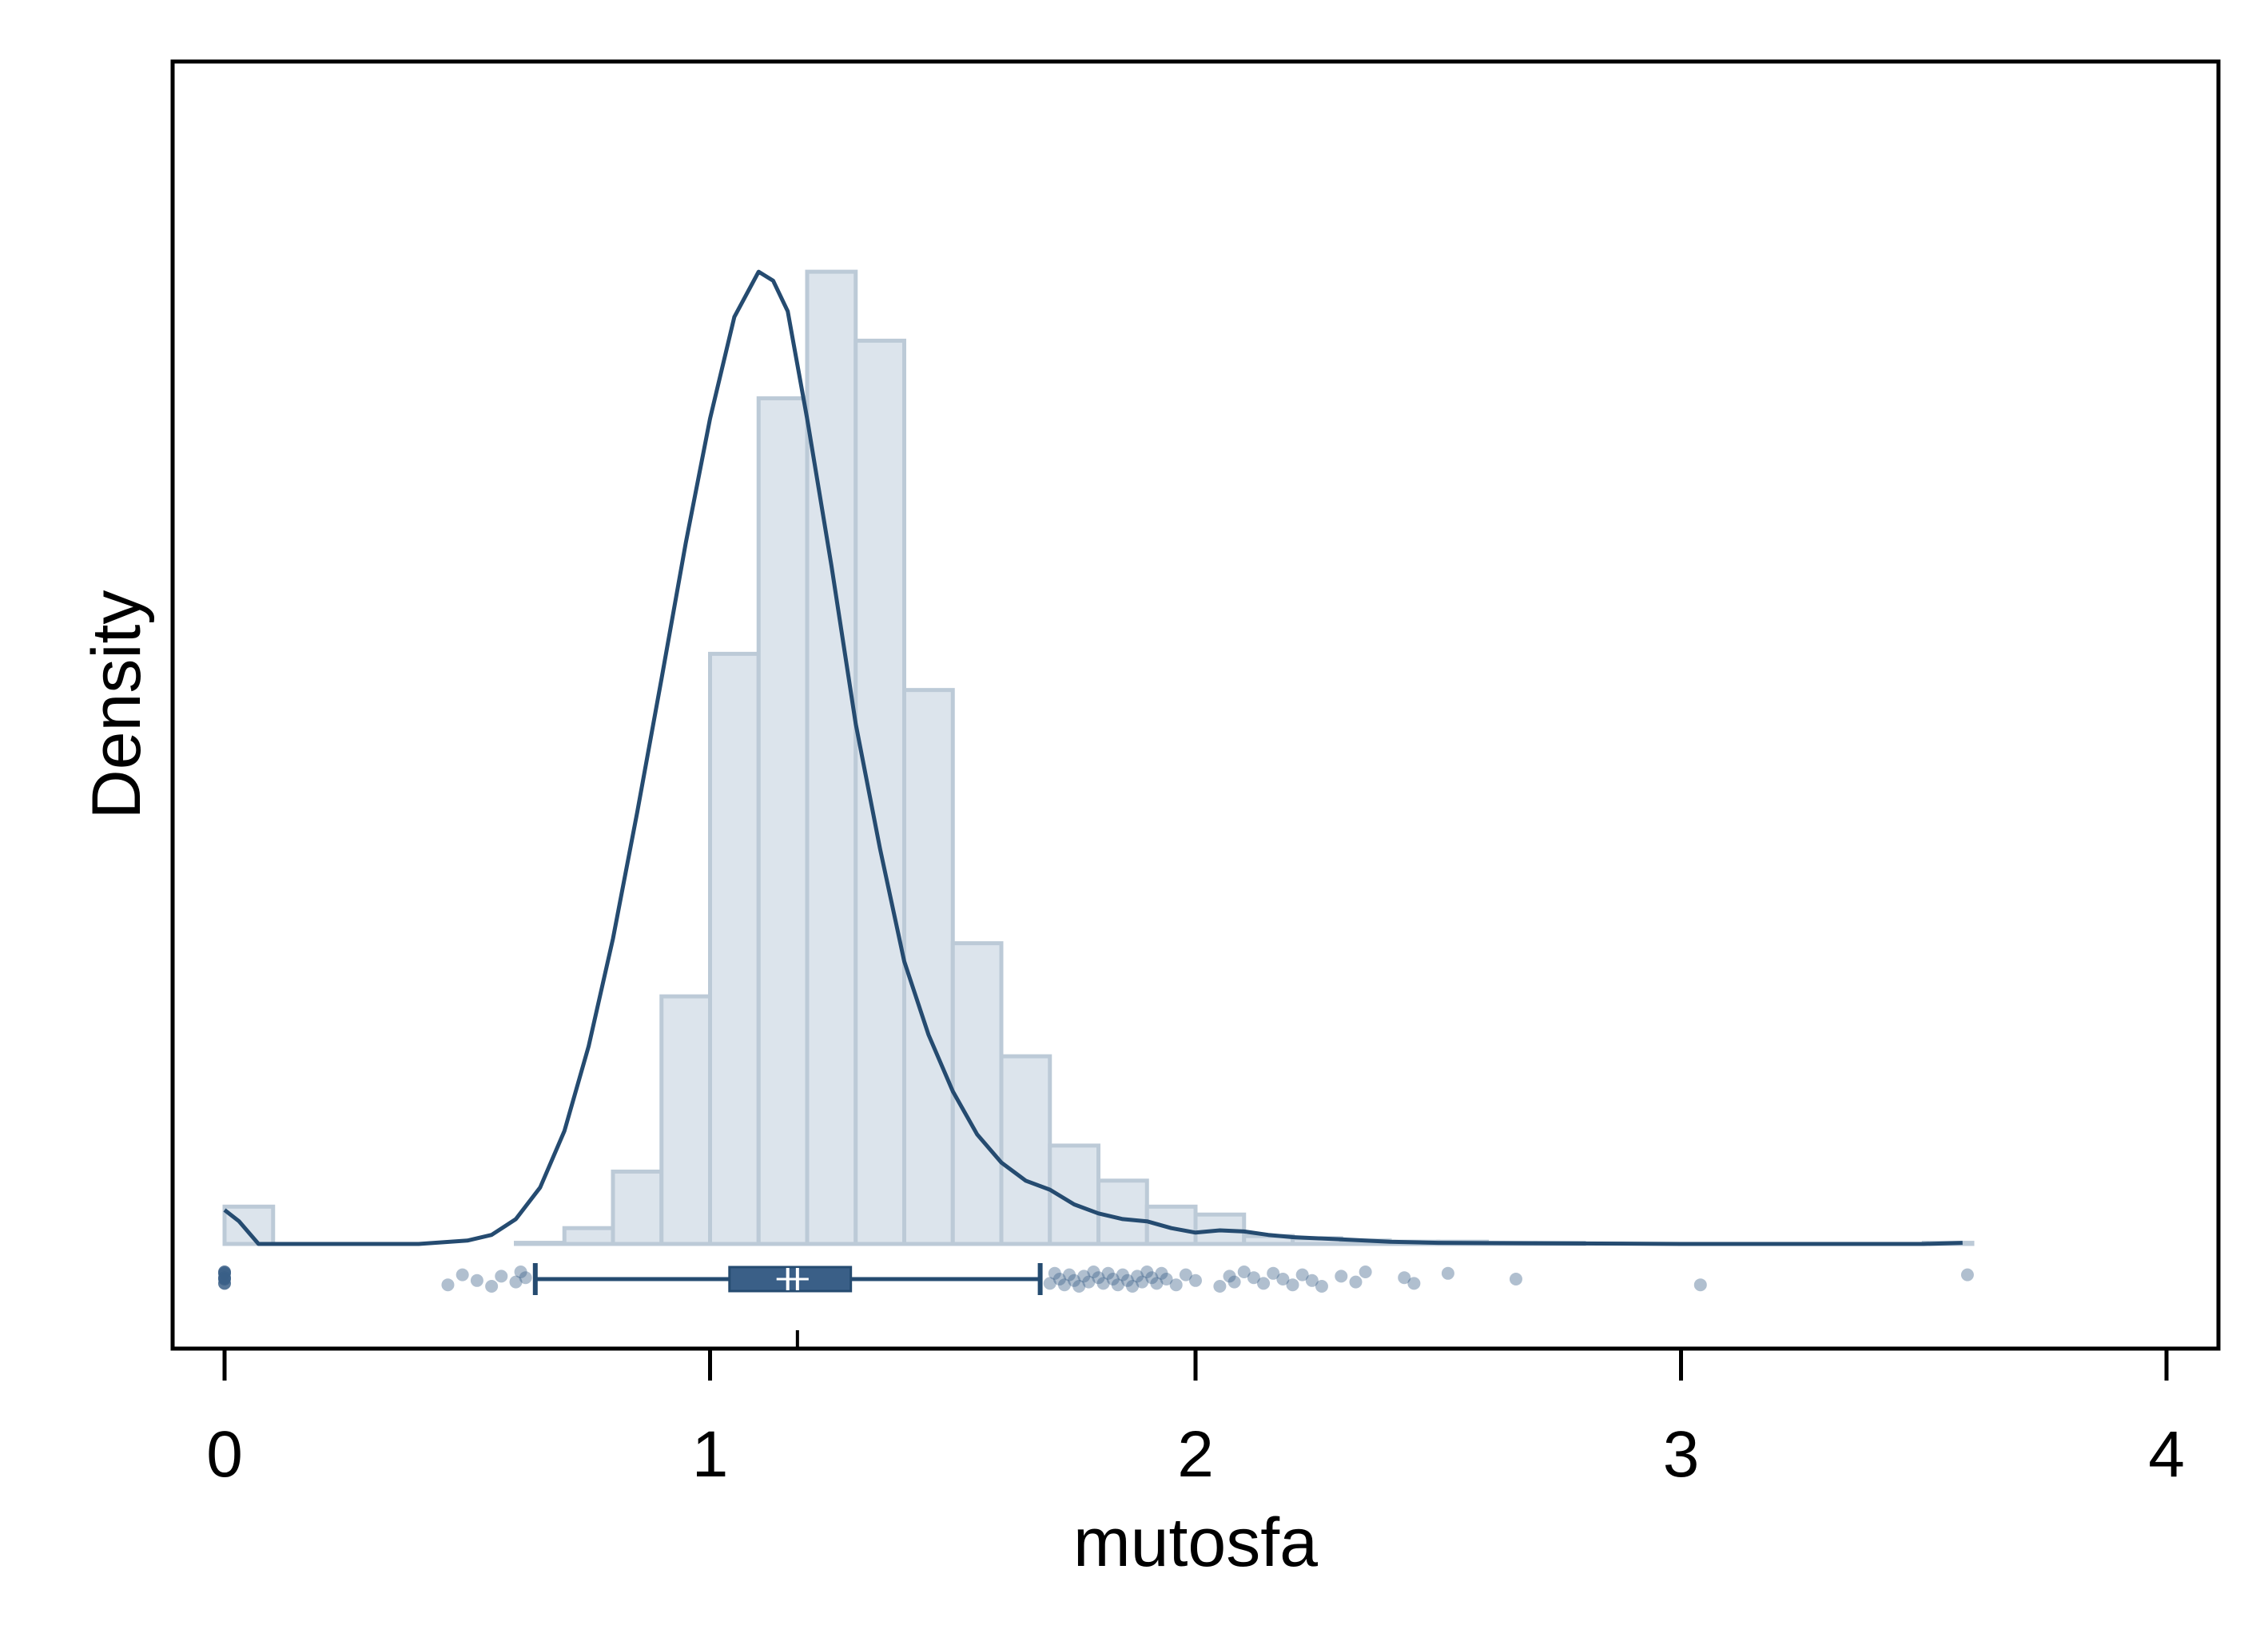  I want to click on x-axis: 0 1 2 3 4, so click(1195, 1420).